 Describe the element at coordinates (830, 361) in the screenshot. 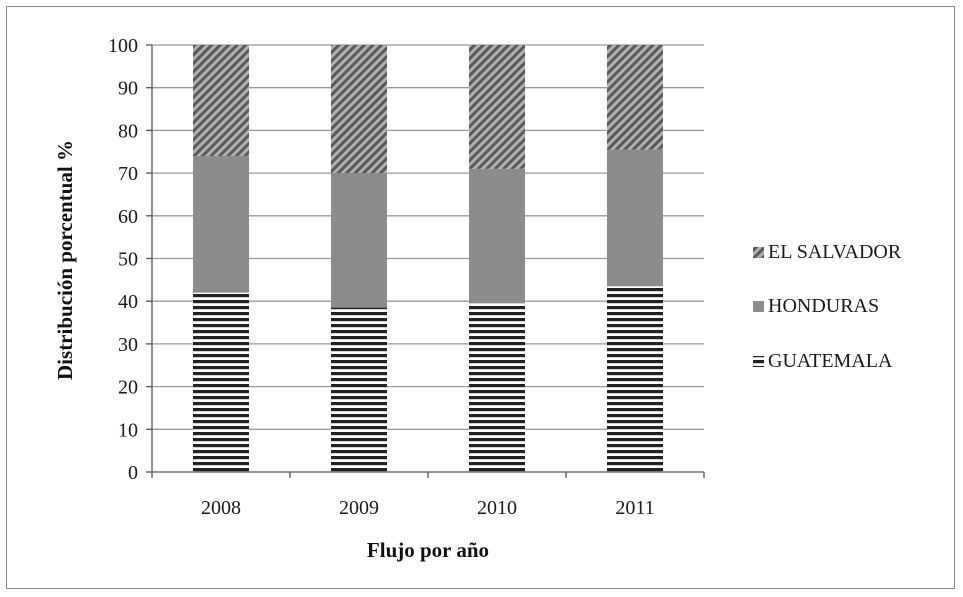

I see `legend-label: GUATEMALA` at that location.